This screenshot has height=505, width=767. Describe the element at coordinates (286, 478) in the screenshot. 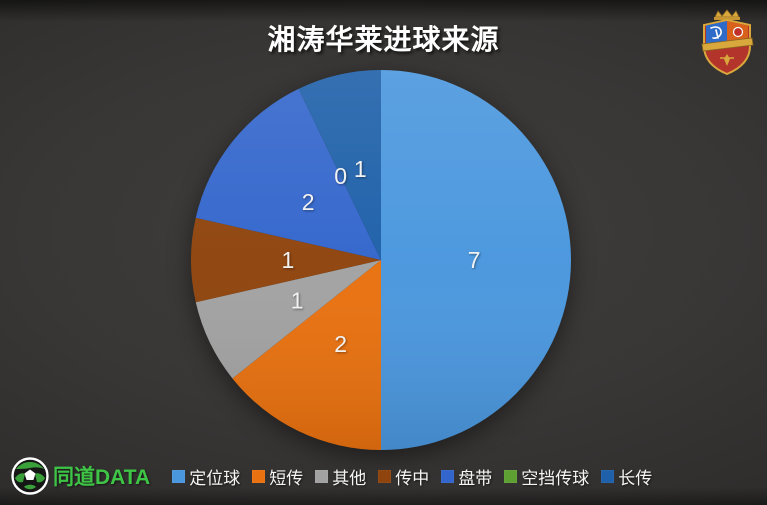

I see `legend-label: 短传` at that location.